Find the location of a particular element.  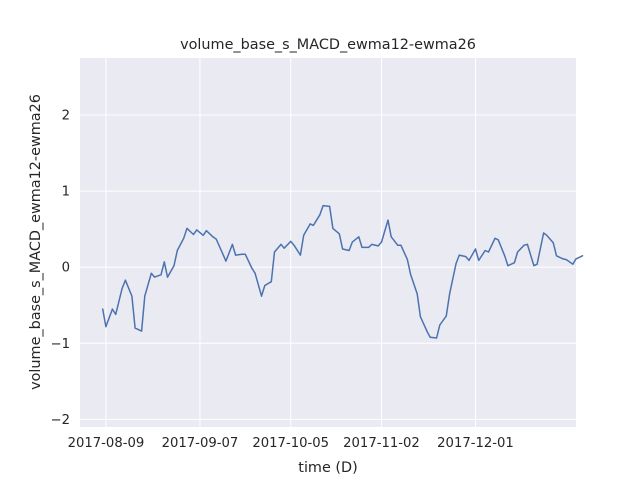

y-tick-label: 1 is located at coordinates (66, 192).